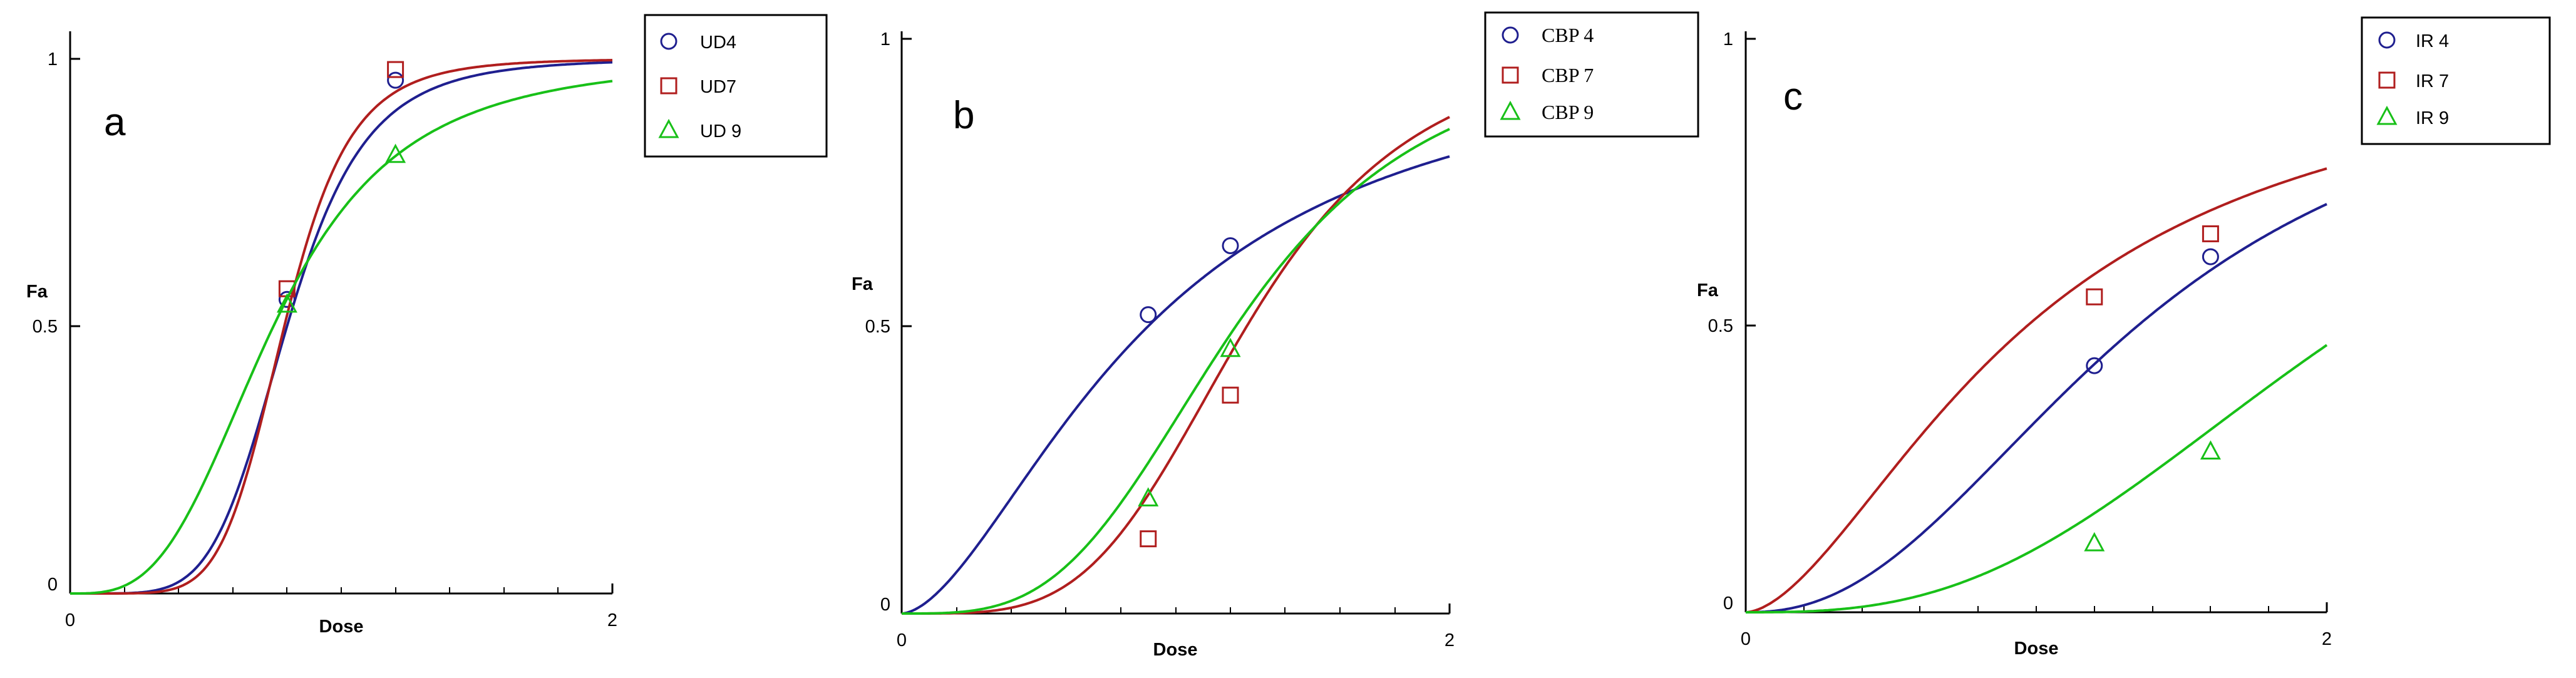 This screenshot has height=678, width=2576. Describe the element at coordinates (1568, 35) in the screenshot. I see `legend-label: CBP 4` at that location.